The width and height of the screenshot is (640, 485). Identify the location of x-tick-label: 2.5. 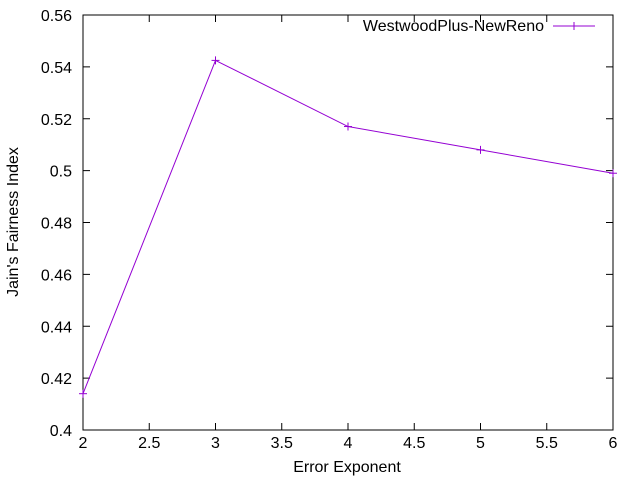
(149, 443).